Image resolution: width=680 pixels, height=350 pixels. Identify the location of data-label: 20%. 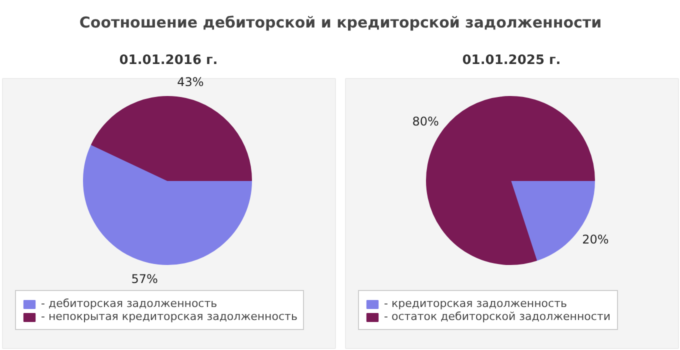
(595, 239).